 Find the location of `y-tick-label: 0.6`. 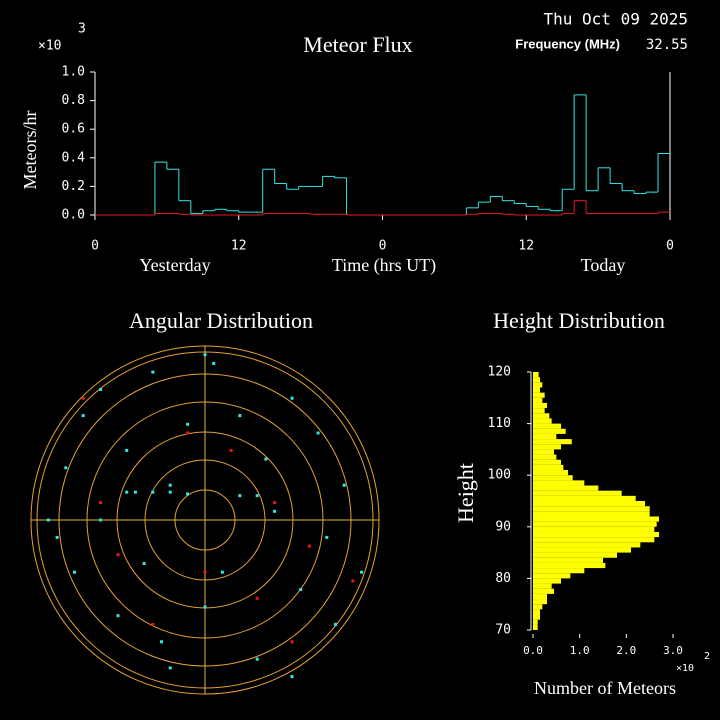

y-tick-label: 0.6 is located at coordinates (73, 129).